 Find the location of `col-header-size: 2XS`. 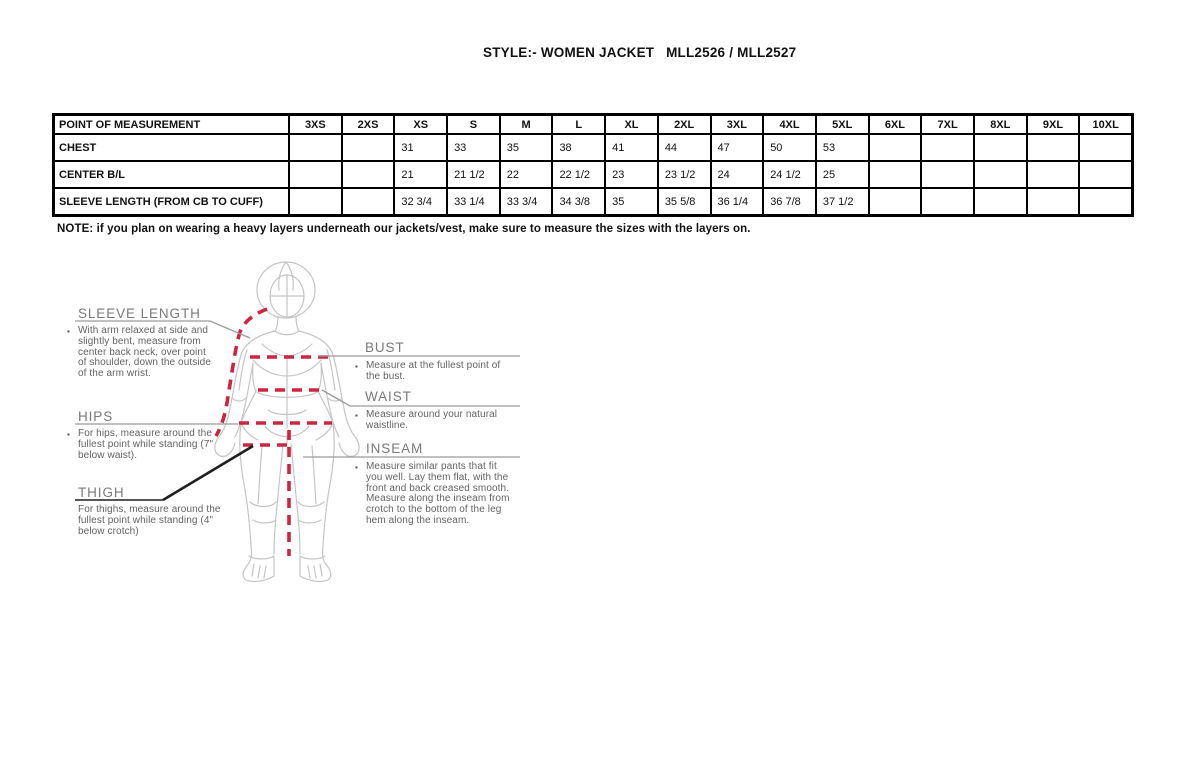

col-header-size: 2XS is located at coordinates (368, 124).